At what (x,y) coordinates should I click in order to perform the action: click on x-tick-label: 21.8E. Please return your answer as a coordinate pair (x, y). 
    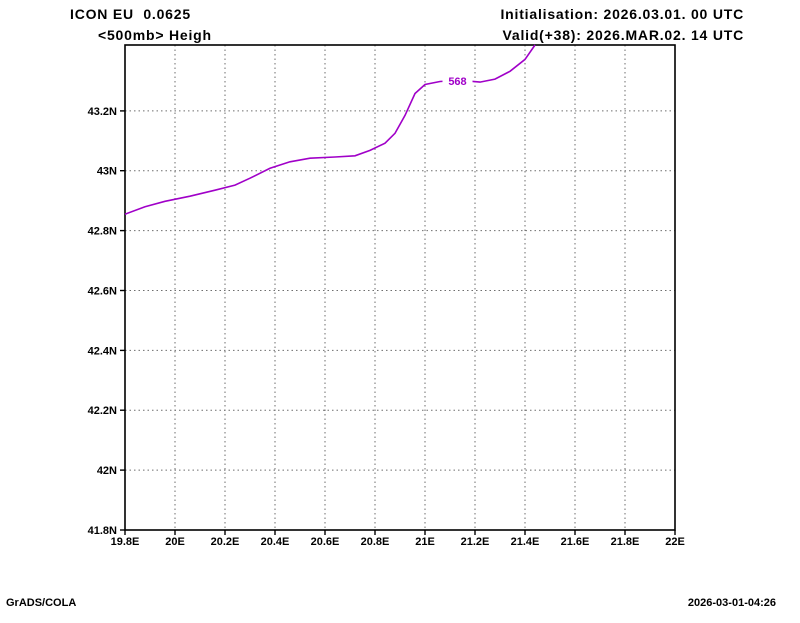
    Looking at the image, I should click on (625, 542).